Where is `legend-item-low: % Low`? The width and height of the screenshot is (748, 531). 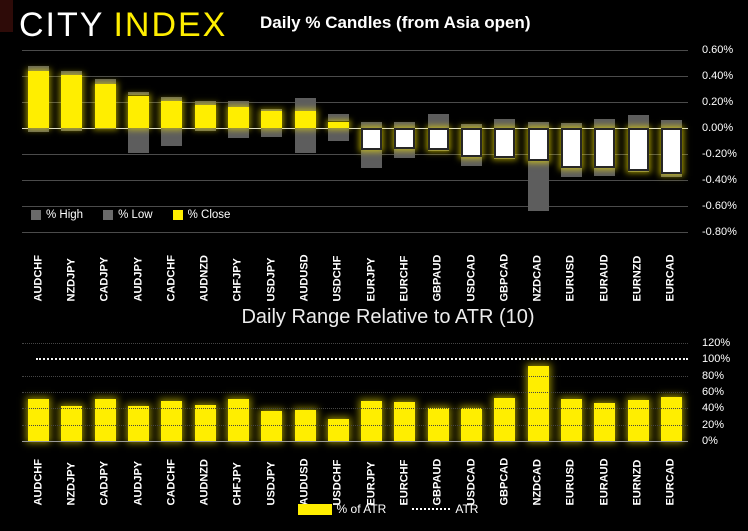
legend-item-low: % Low is located at coordinates (128, 215).